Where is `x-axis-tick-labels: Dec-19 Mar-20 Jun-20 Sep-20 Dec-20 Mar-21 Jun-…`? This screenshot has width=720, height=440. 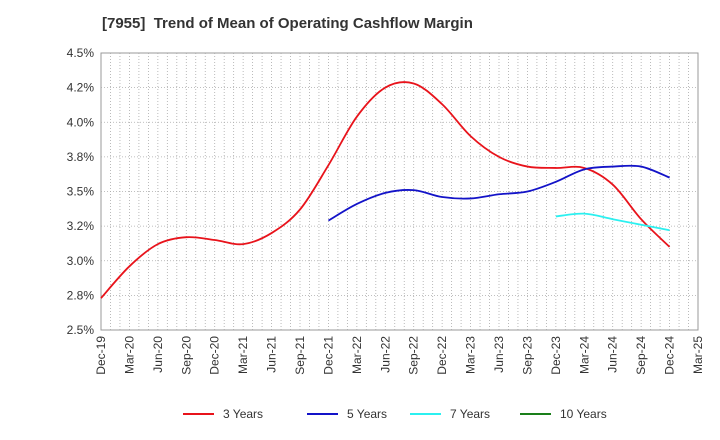 x-axis-tick-labels: Dec-19 Mar-20 Jun-20 Sep-20 Dec-20 Mar-21 Jun-… is located at coordinates (399, 355).